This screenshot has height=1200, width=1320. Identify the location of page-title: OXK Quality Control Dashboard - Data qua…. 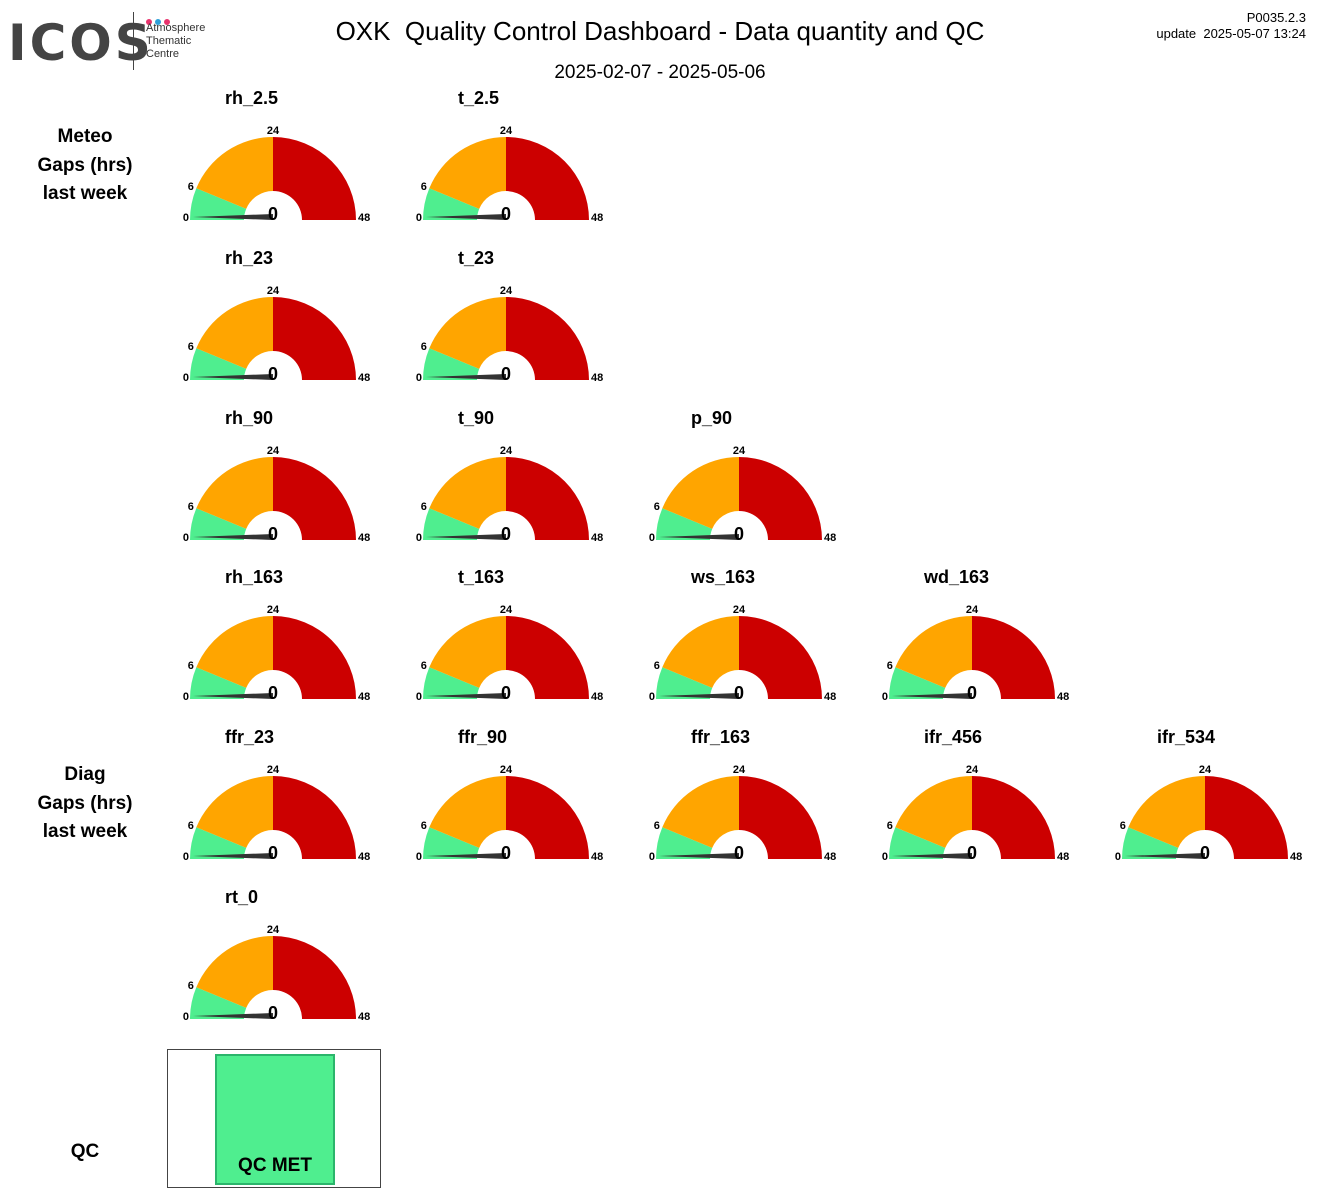
(660, 31).